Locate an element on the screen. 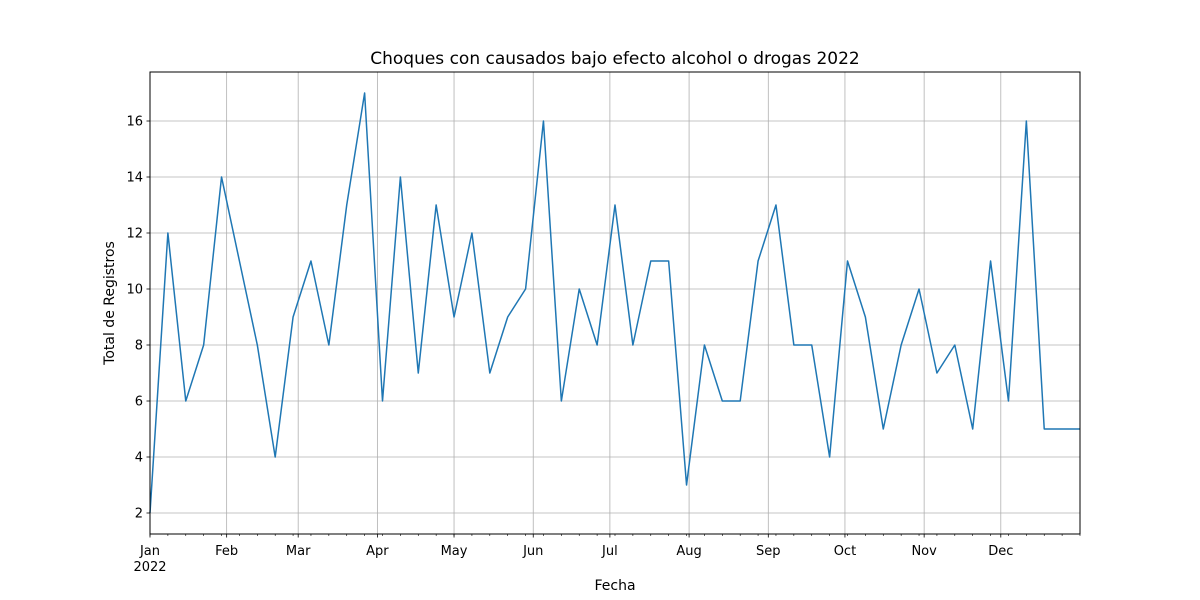 This screenshot has height=600, width=1200. y-tick-label: 14 is located at coordinates (134, 178).